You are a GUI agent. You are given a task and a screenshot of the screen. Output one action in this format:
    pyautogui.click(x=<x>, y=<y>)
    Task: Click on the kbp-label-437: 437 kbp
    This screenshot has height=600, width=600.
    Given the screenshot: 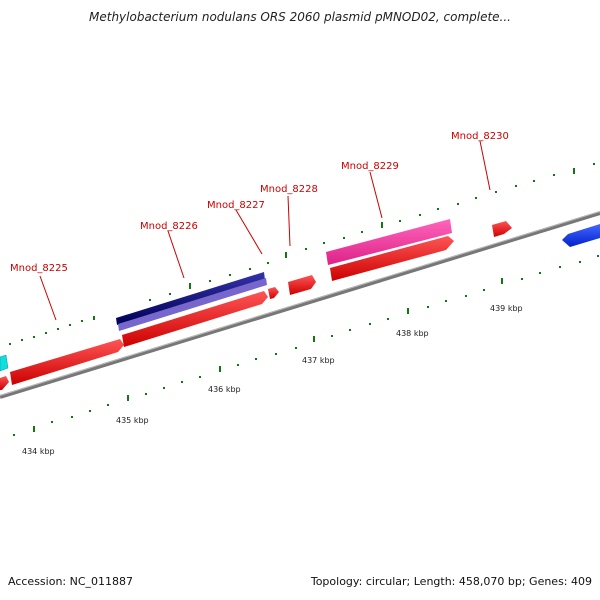 What is the action you would take?
    pyautogui.click(x=318, y=360)
    